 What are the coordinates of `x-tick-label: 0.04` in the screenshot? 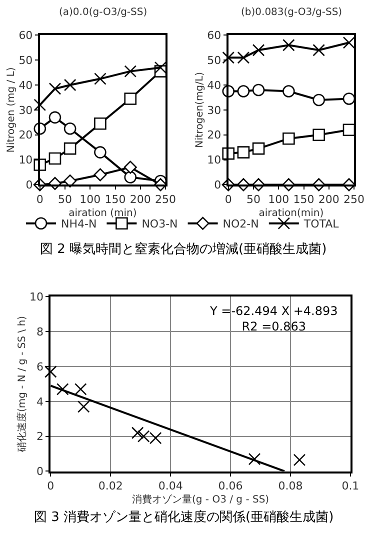 It's located at (170, 485).